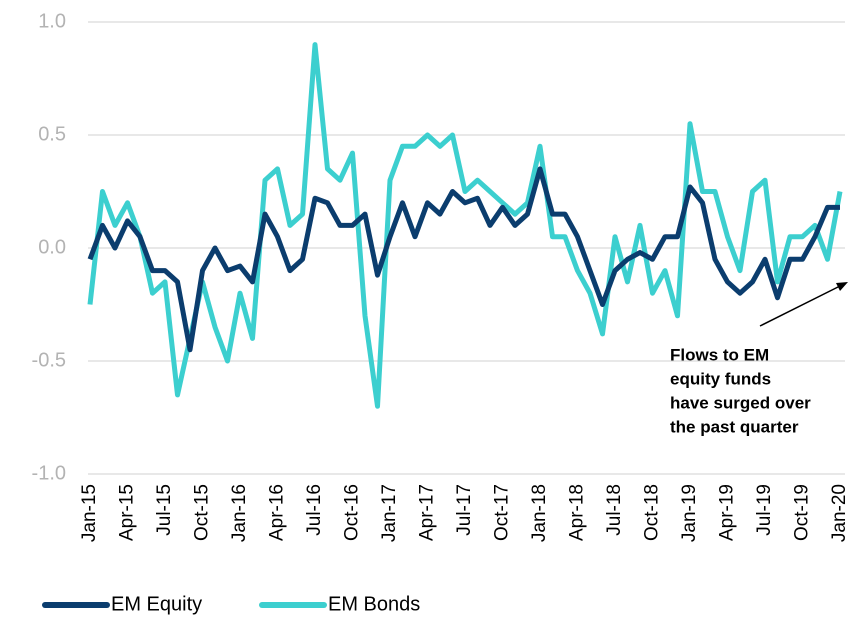  Describe the element at coordinates (614, 510) in the screenshot. I see `x-tick-label: Jul-18` at that location.